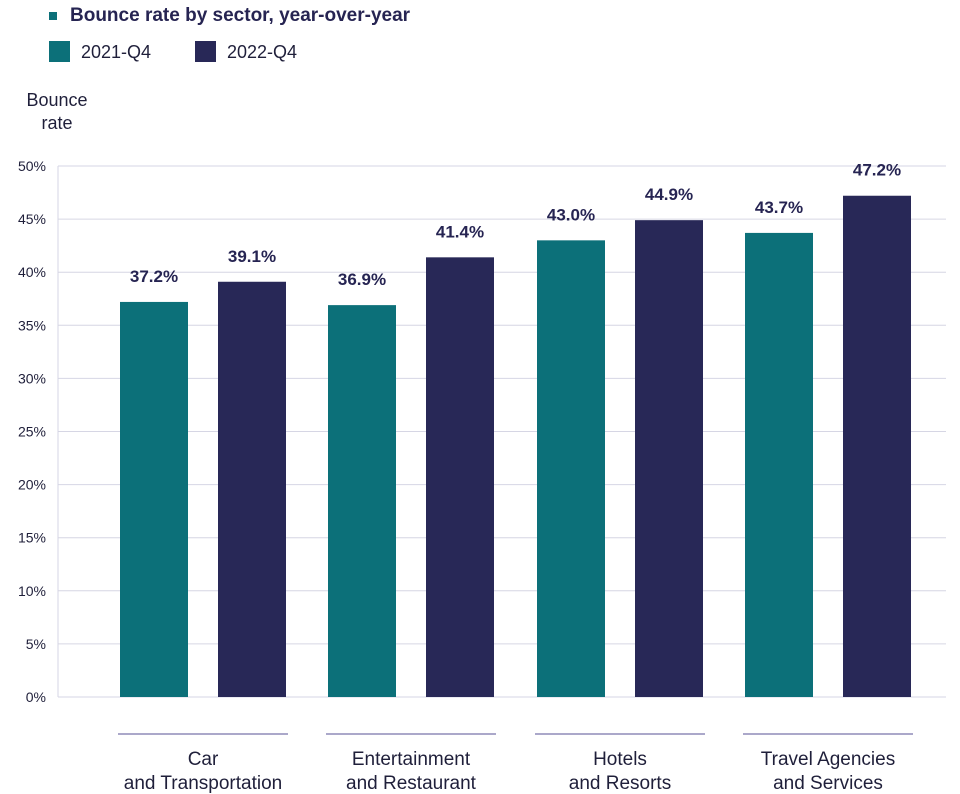 This screenshot has width=960, height=794. I want to click on legend-label-2: 2022-Q4, so click(262, 52).